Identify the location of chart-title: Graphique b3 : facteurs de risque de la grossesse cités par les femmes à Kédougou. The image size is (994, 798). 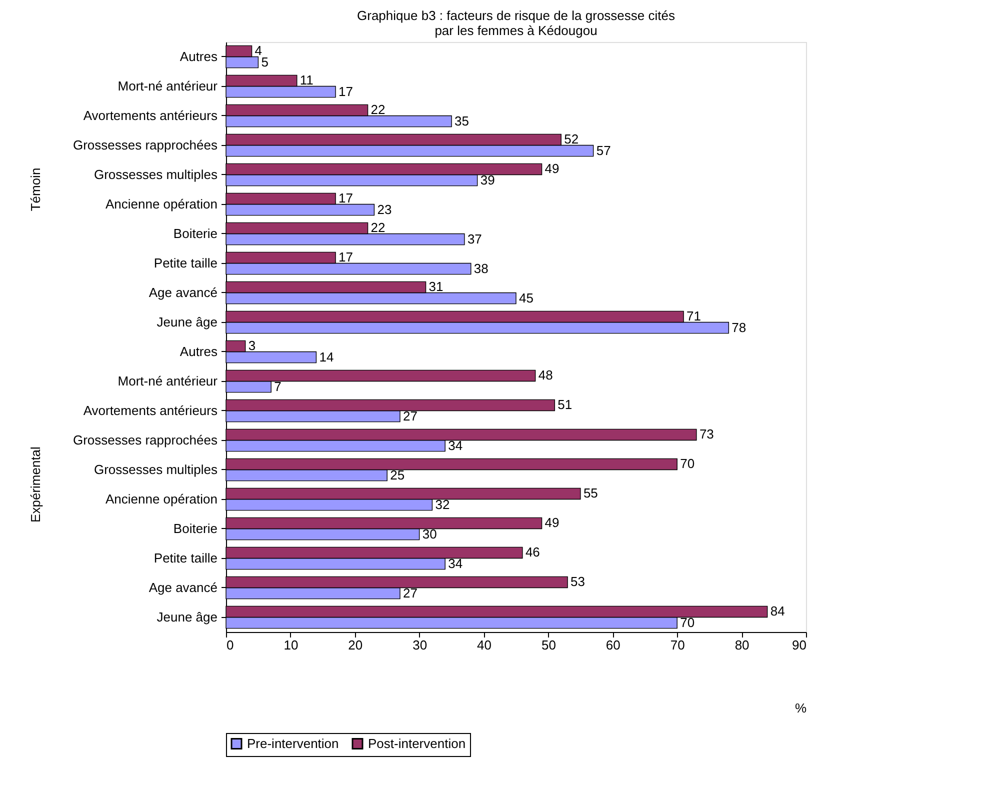
(516, 23).